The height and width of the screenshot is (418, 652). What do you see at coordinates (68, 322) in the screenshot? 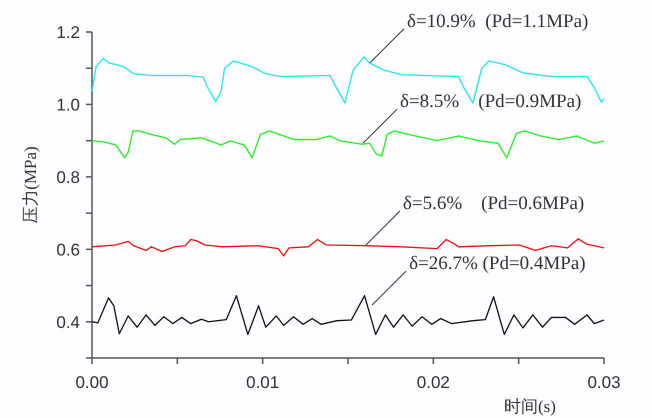
I see `y-tick-label: 0.4` at bounding box center [68, 322].